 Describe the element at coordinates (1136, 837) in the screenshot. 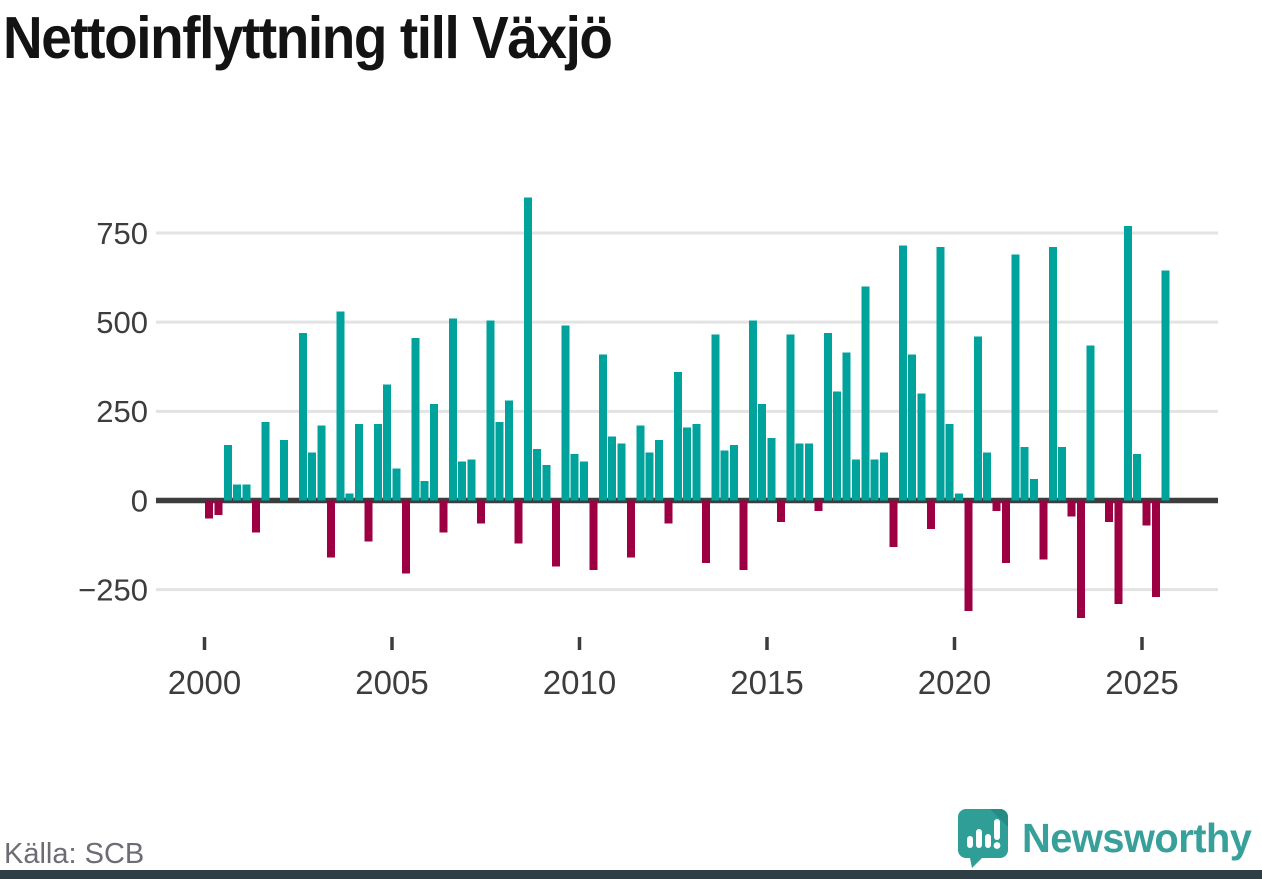

I see `newsworthy-wordmark: Newsworthy` at that location.